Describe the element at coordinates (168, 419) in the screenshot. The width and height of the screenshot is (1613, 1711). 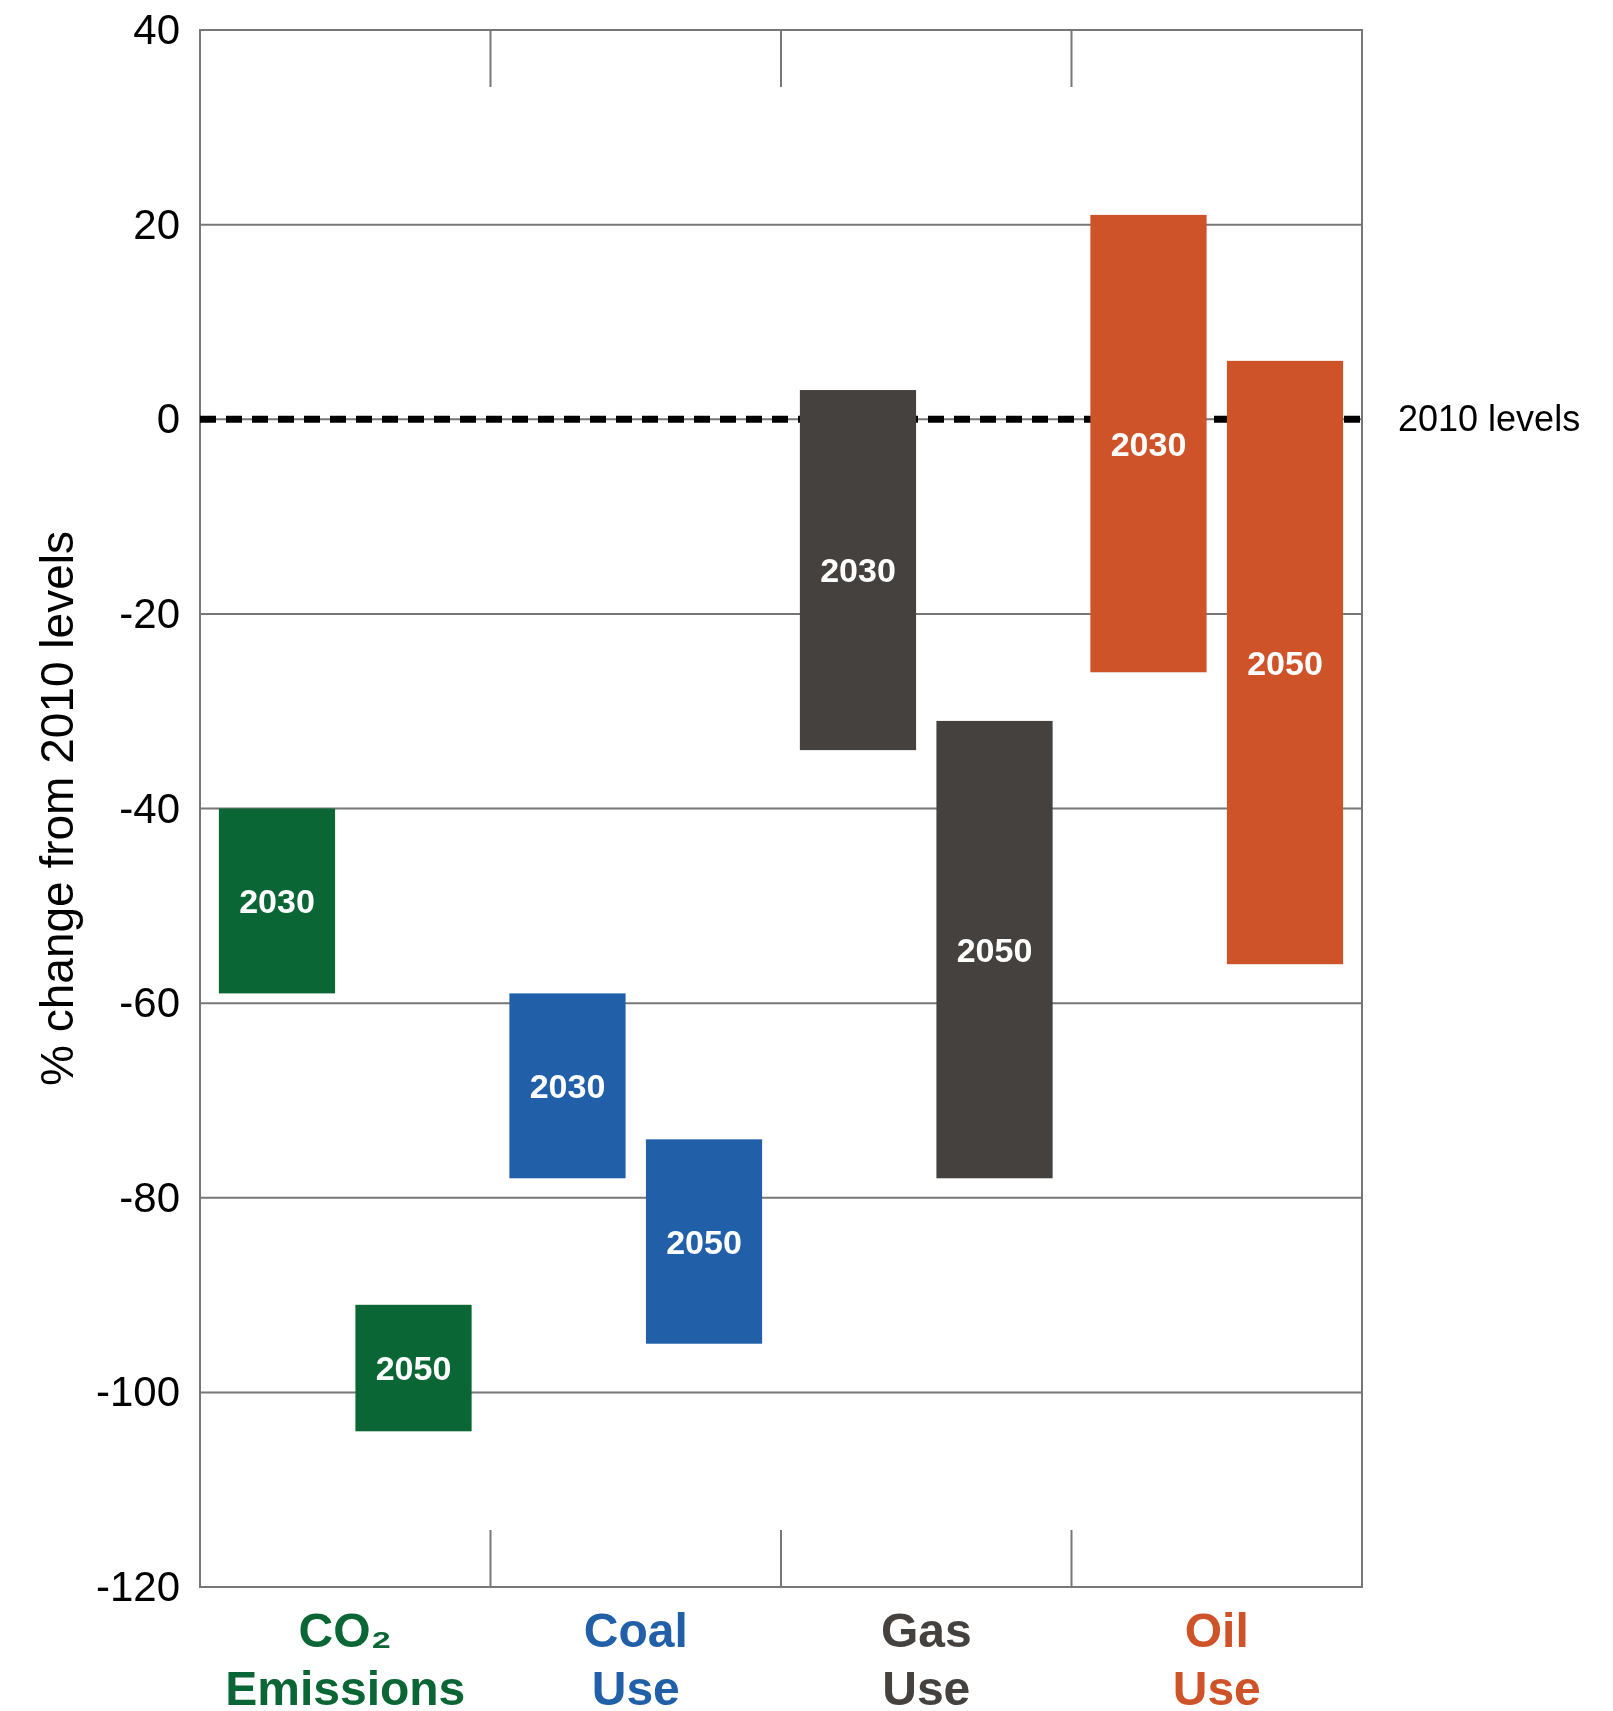
I see `y-tick-label: 0` at that location.